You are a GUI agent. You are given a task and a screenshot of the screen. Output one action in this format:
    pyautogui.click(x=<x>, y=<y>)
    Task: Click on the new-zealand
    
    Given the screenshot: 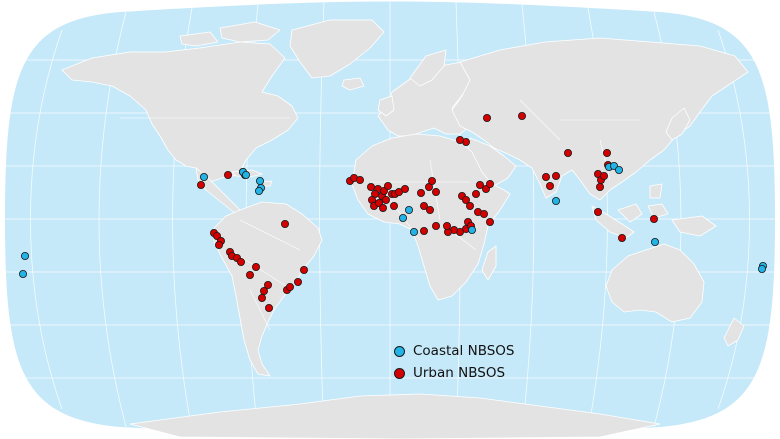 What is the action you would take?
    pyautogui.click(x=734, y=332)
    